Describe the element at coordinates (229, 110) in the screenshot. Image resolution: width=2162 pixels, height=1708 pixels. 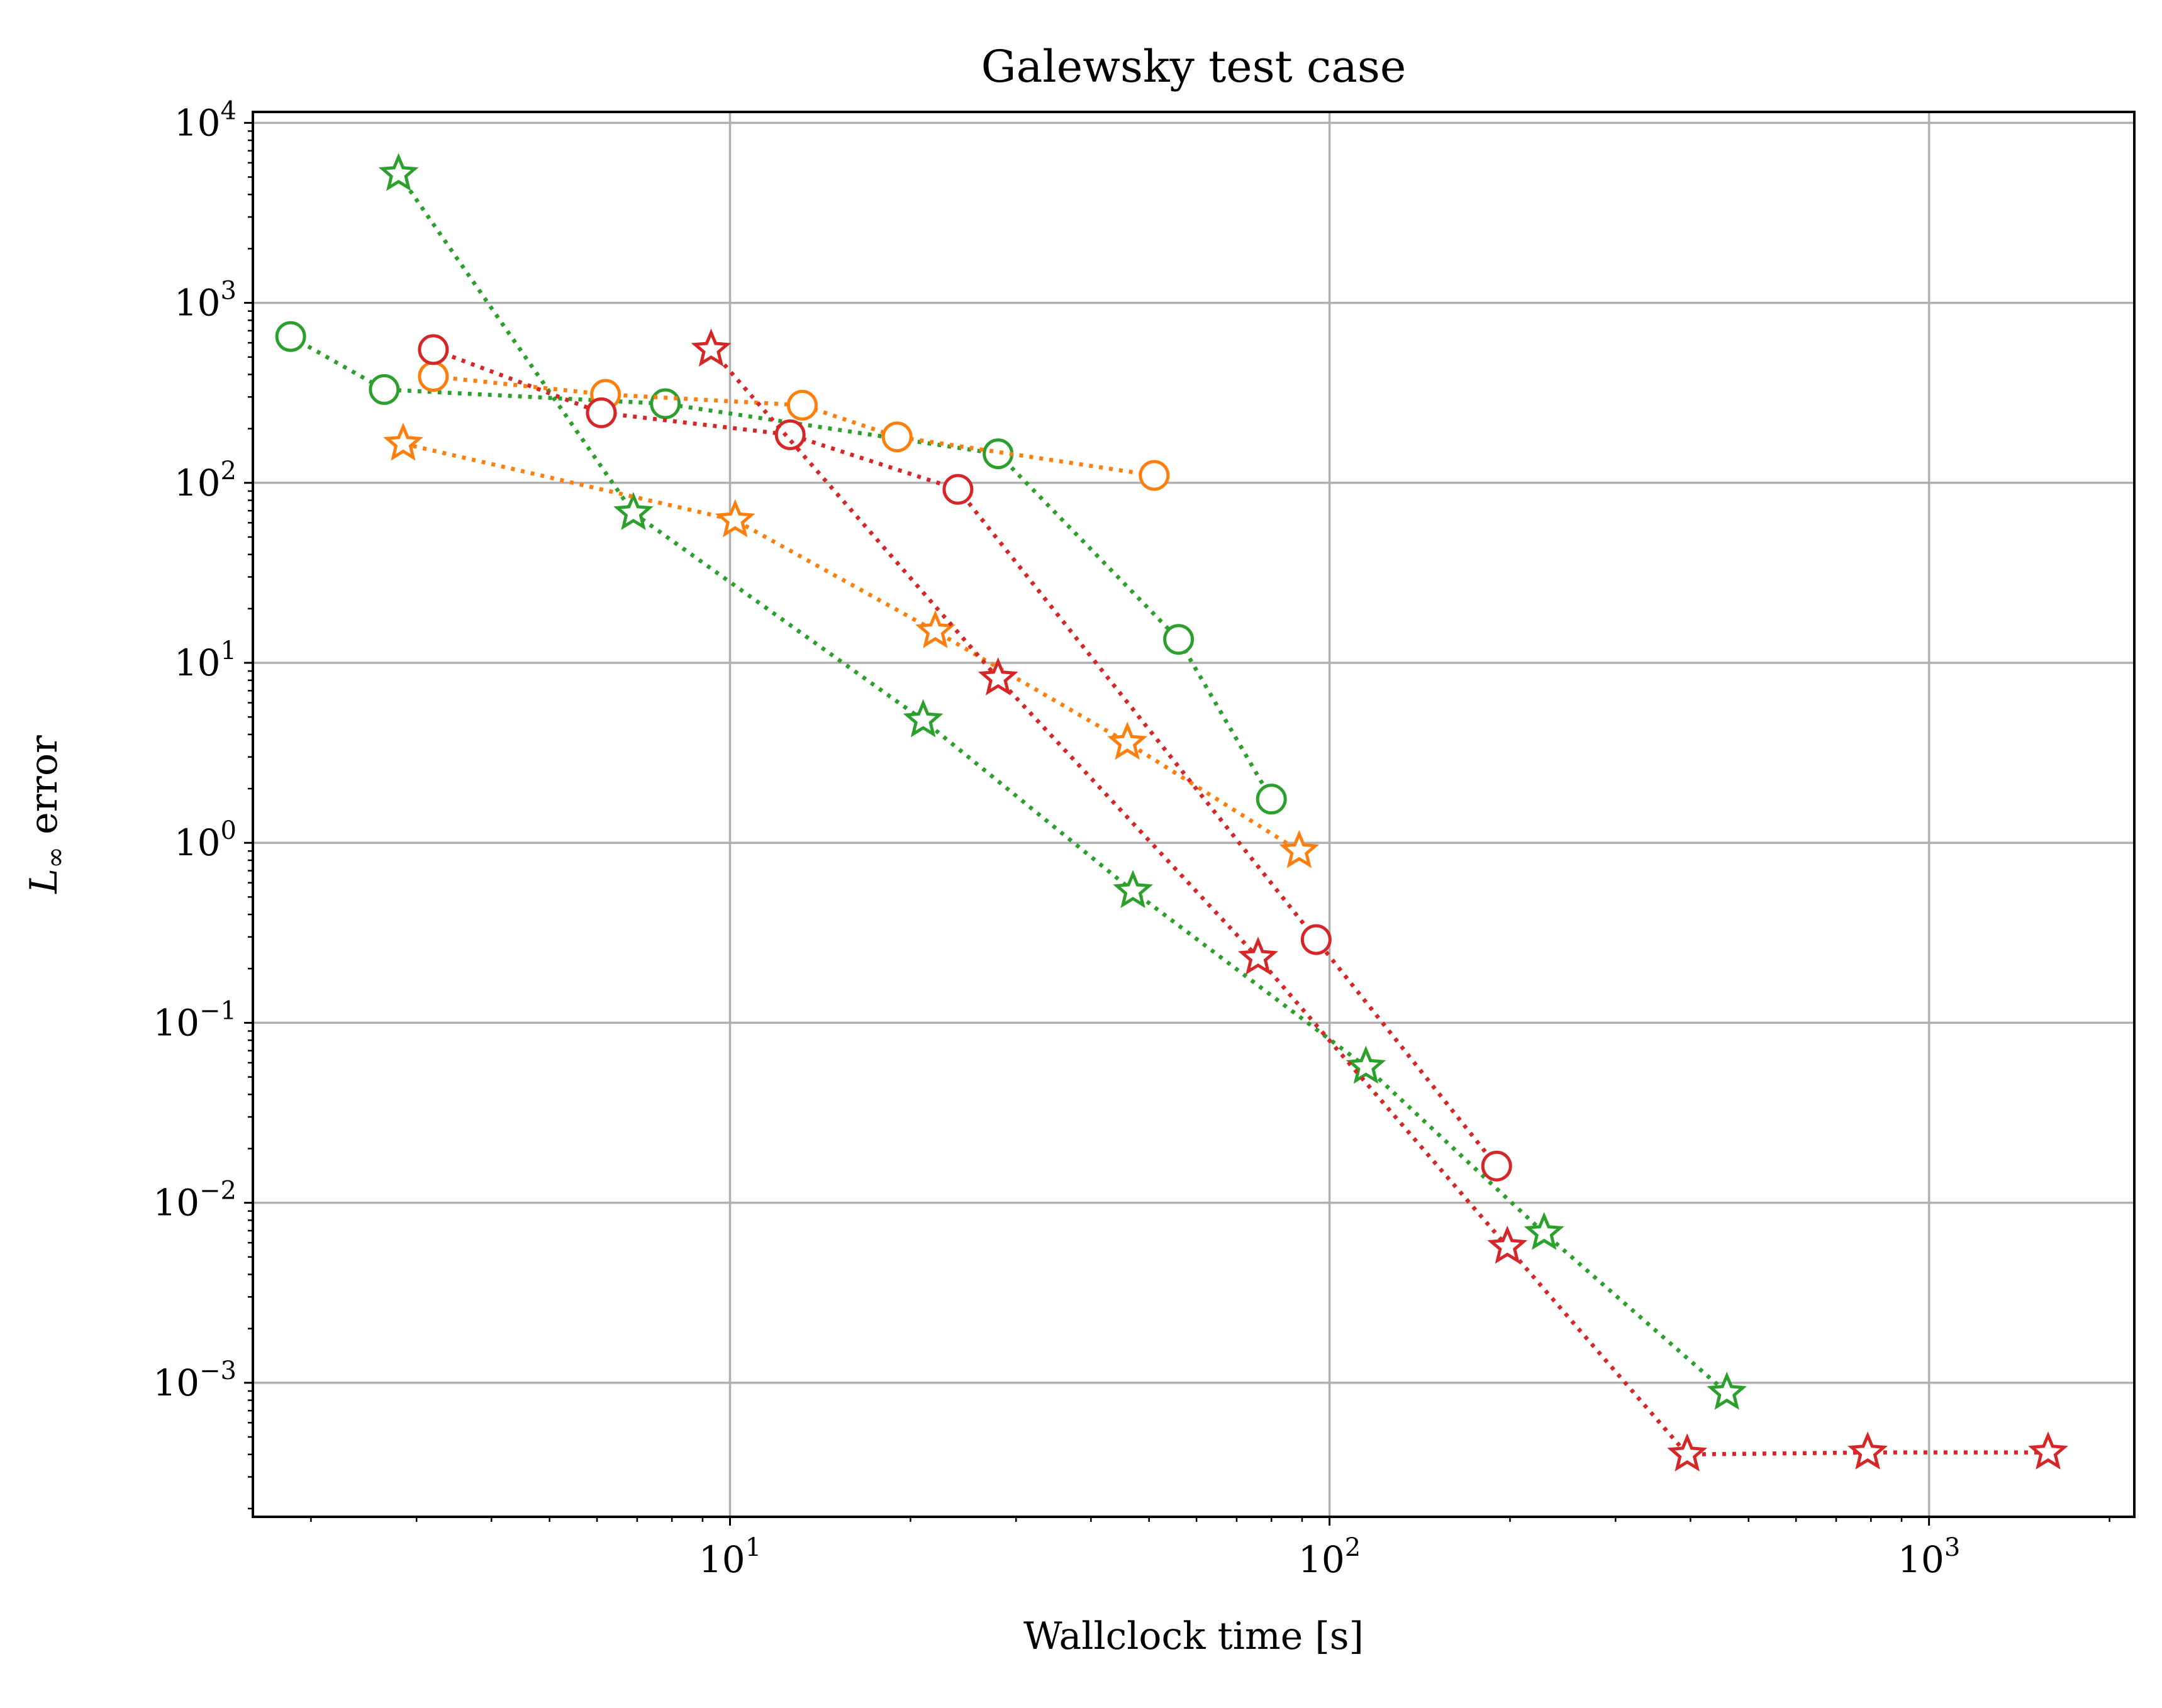
I see `tick-exponent: 4` at that location.